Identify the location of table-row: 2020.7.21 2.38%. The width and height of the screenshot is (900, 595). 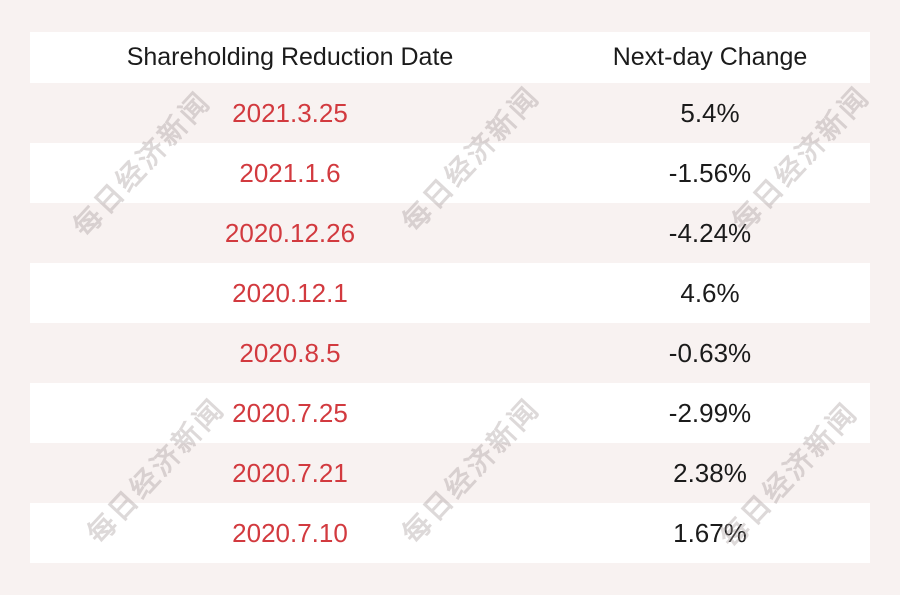
(450, 473).